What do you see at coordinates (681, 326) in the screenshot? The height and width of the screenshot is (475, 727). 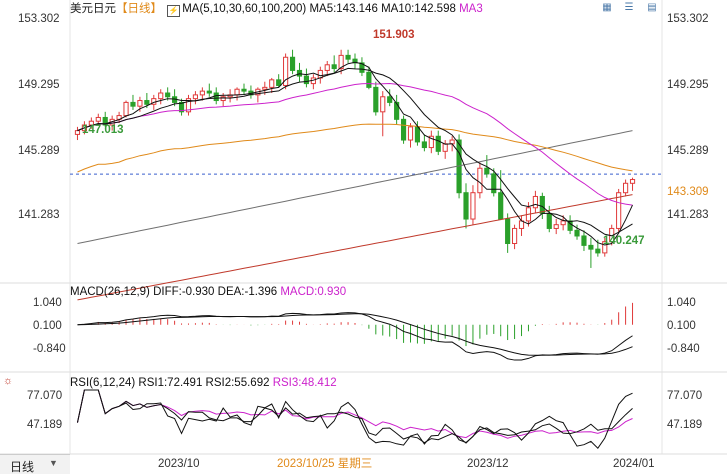 I see `macd-axis-right-label: 0.100` at bounding box center [681, 326].